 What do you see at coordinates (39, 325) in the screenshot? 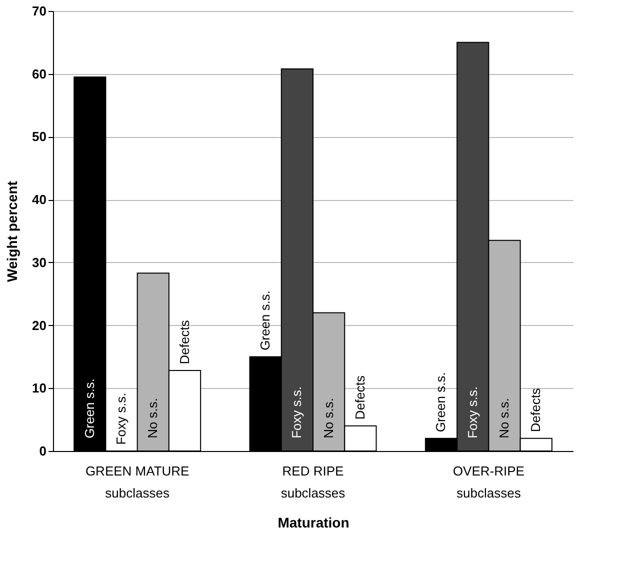
I see `y-tick-label: 20` at bounding box center [39, 325].